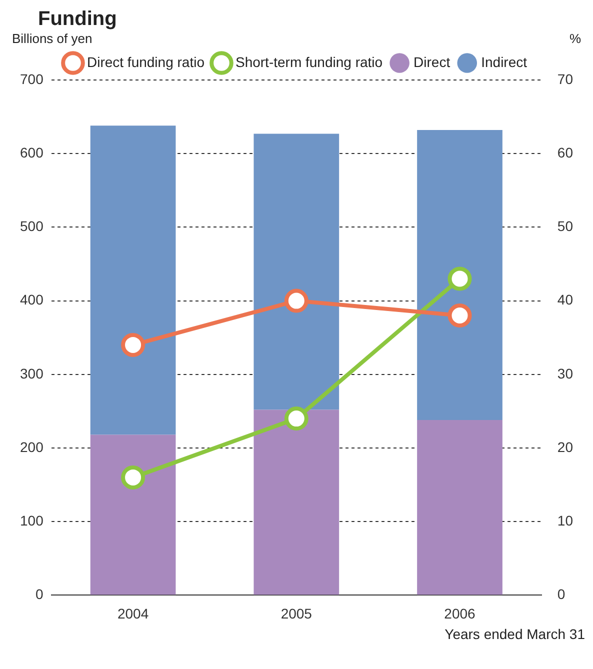 Image resolution: width=593 pixels, height=669 pixels. I want to click on legend-label: Direct funding ratio, so click(145, 62).